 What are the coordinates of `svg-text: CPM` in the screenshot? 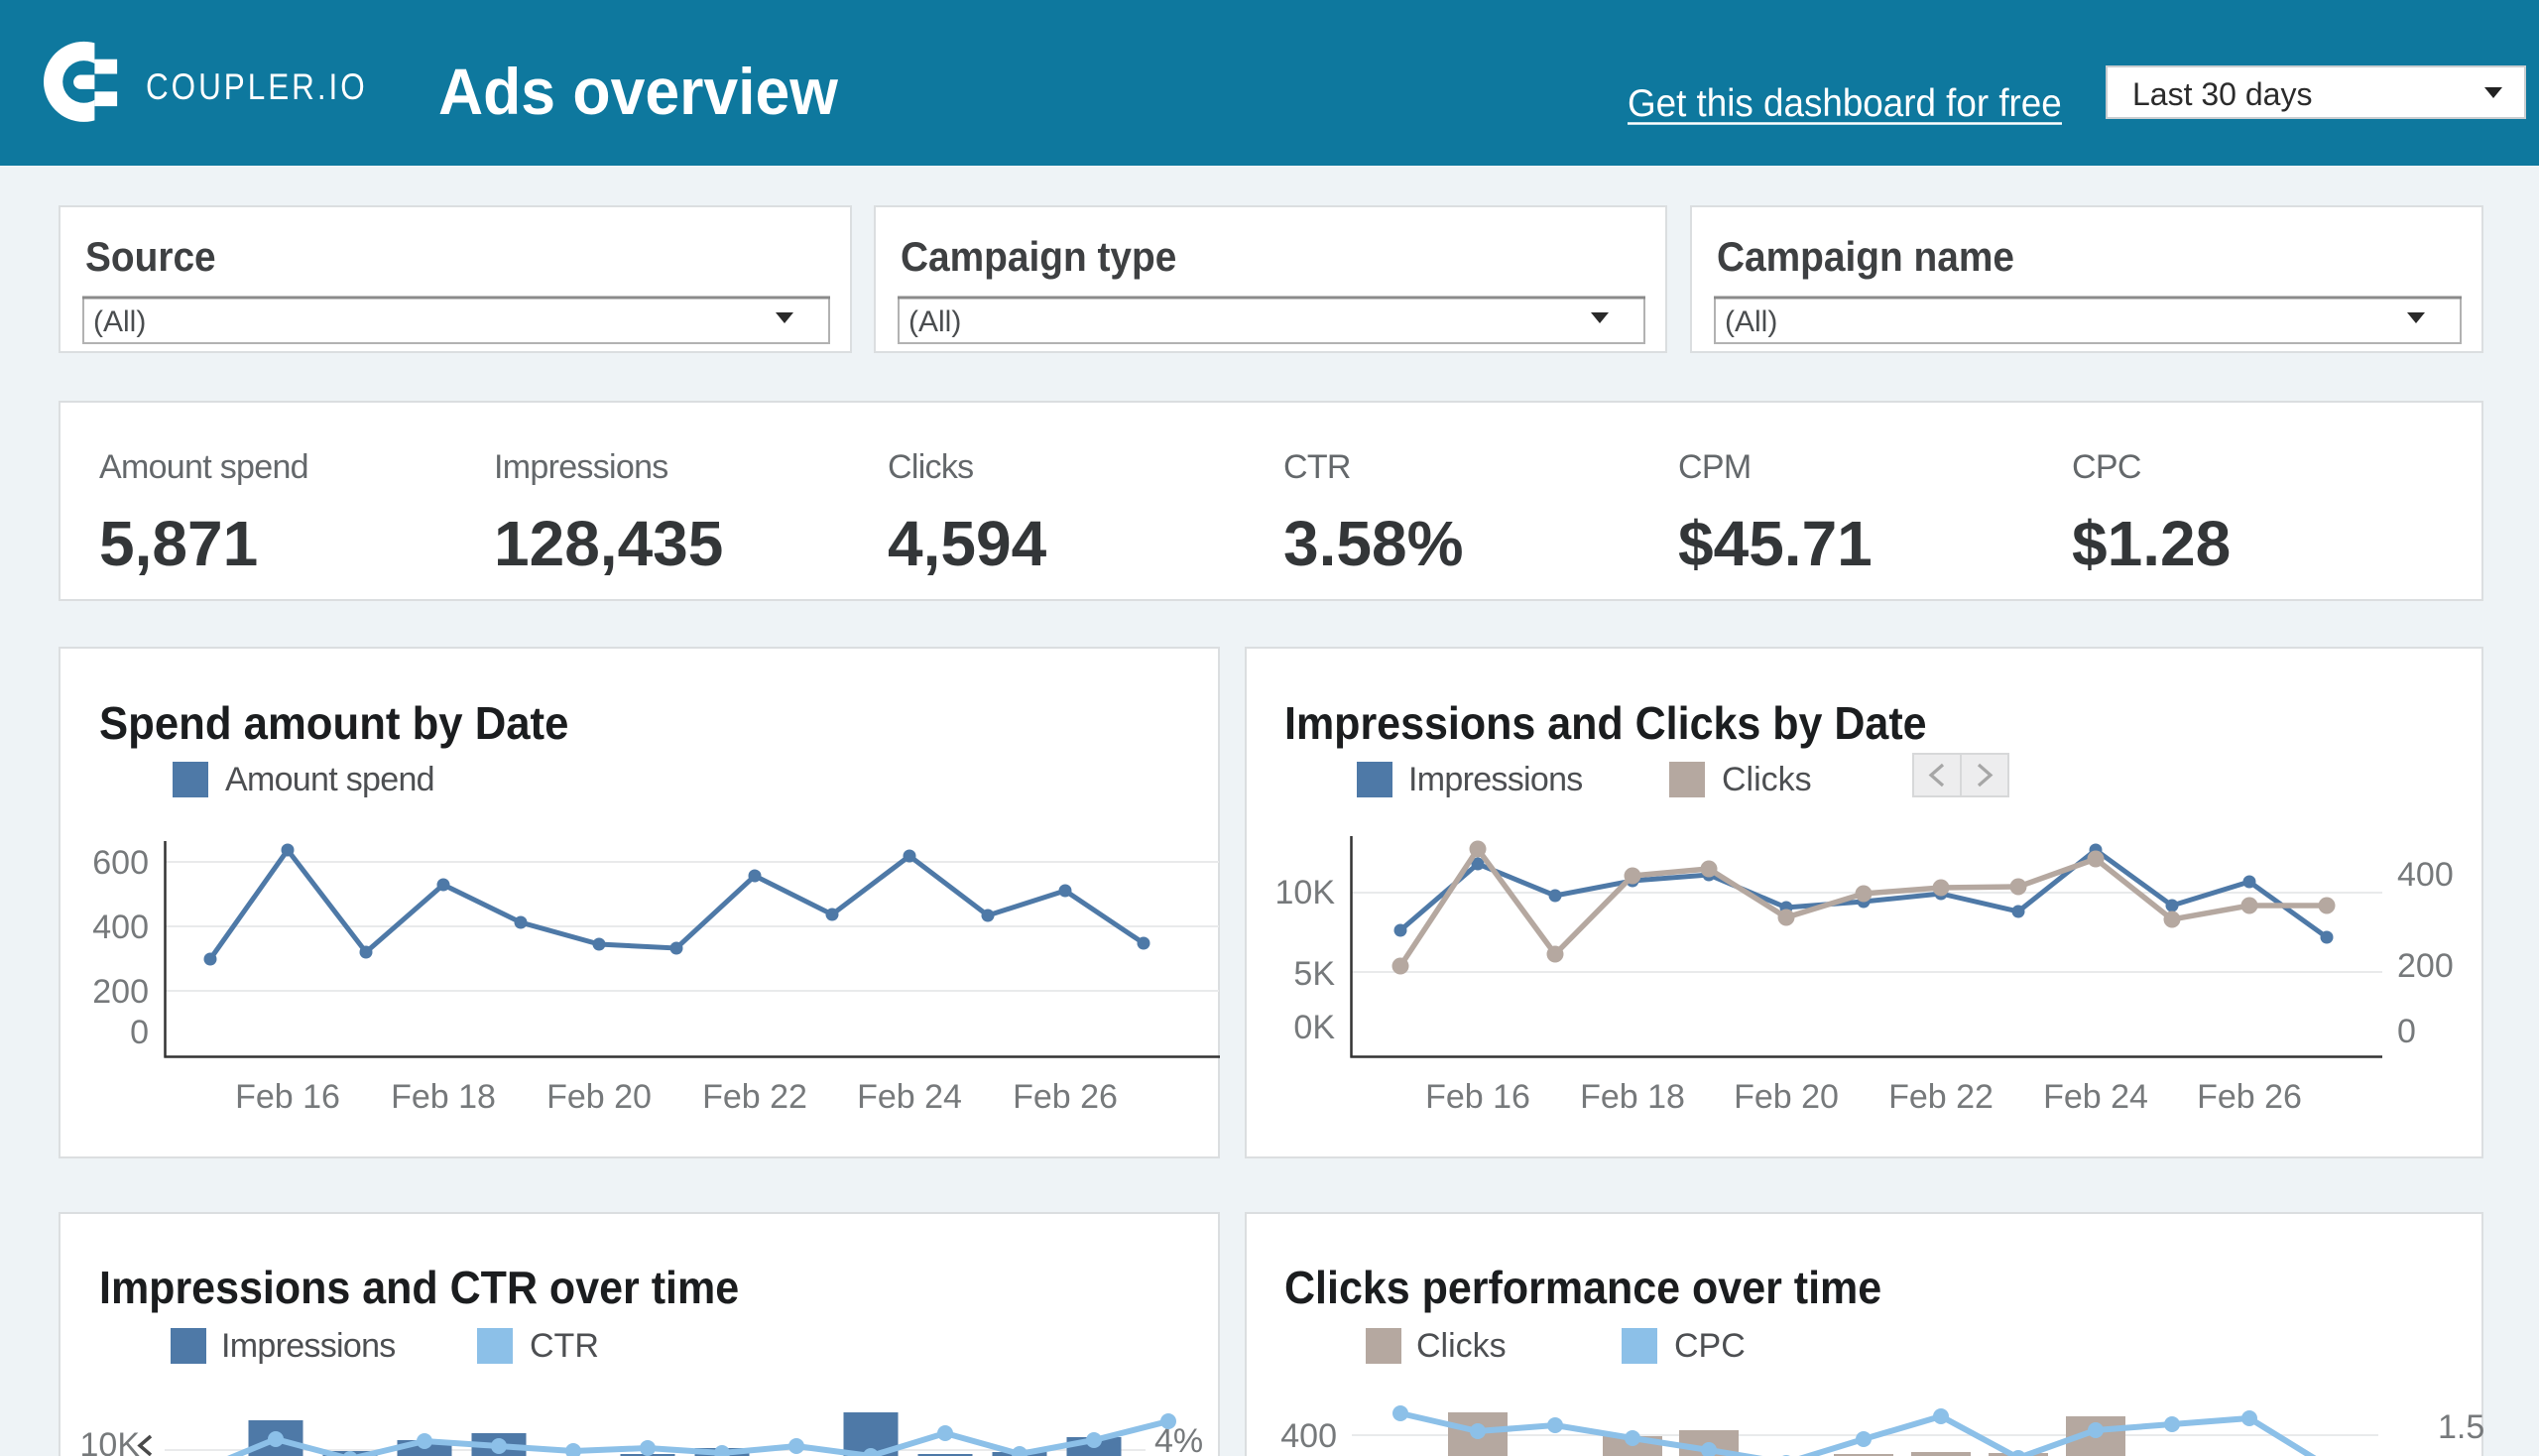 It's located at (1715, 467).